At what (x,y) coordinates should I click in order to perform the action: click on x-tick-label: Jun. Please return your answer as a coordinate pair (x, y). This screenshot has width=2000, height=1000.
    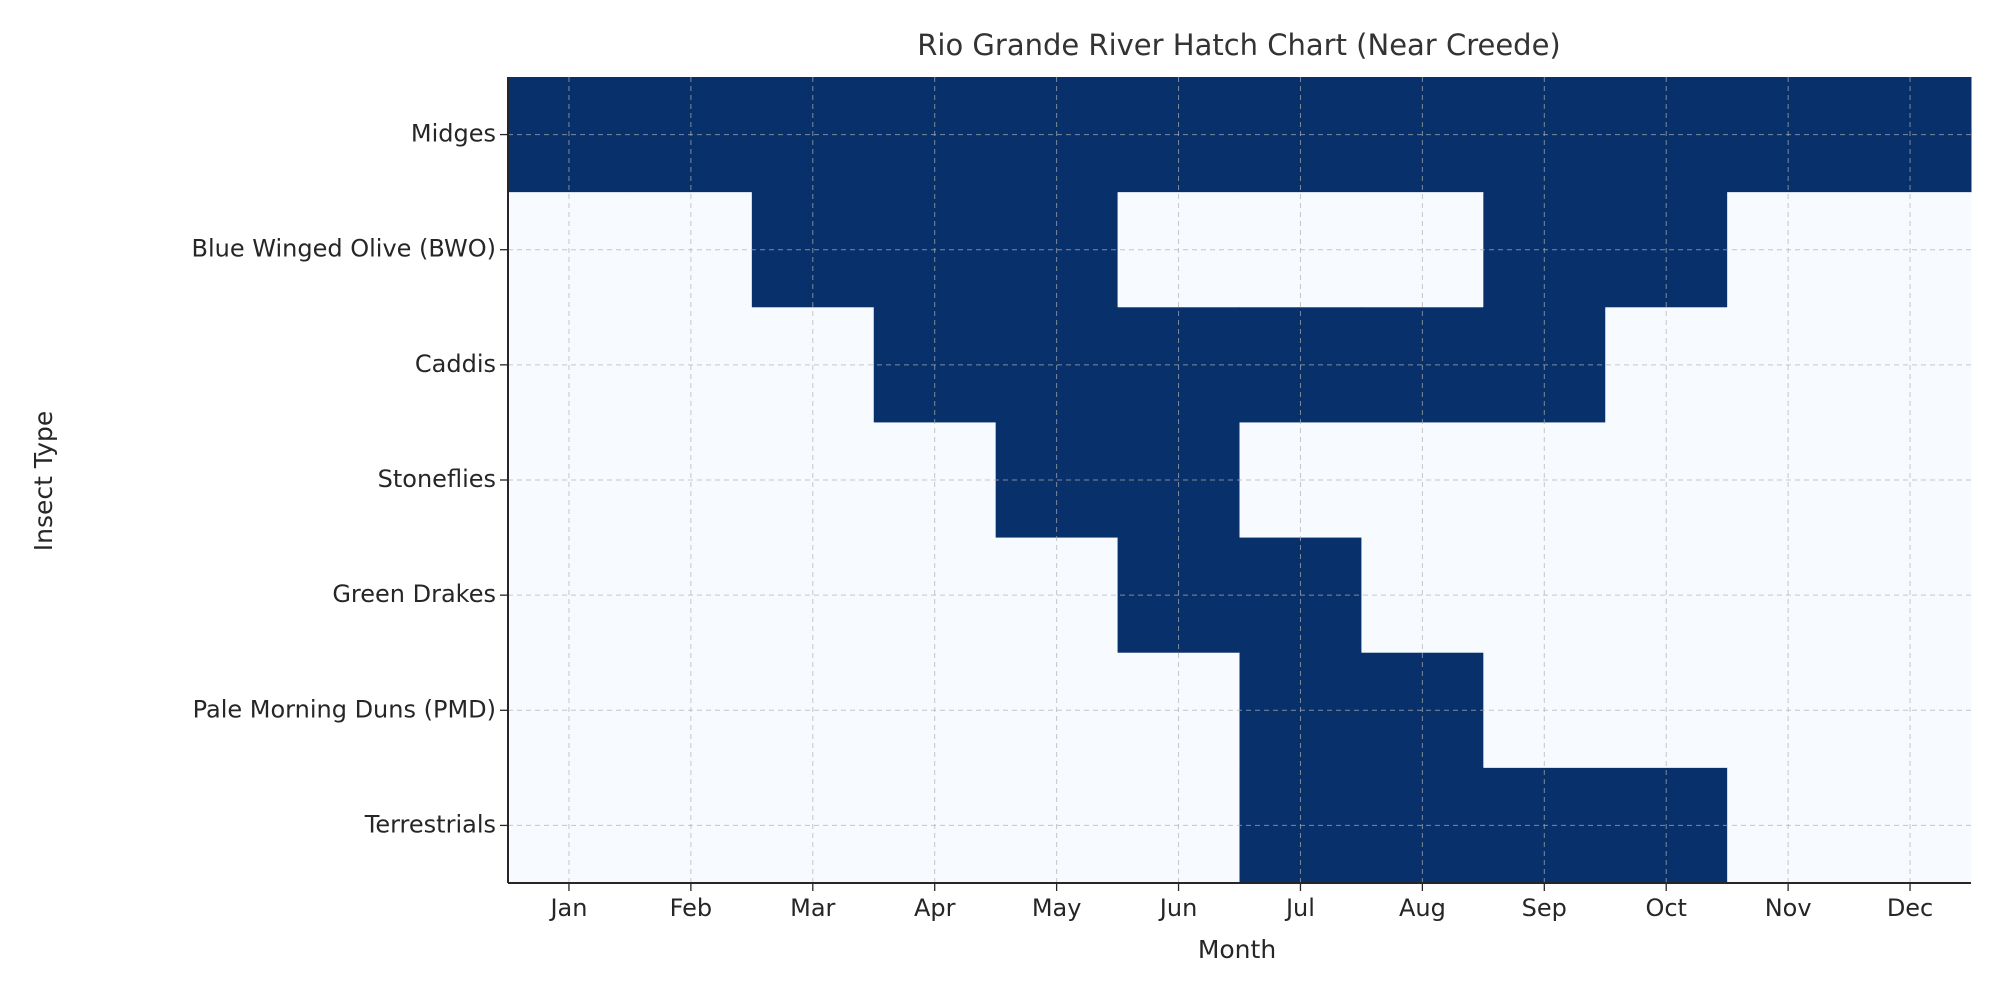
    Looking at the image, I should click on (1178, 908).